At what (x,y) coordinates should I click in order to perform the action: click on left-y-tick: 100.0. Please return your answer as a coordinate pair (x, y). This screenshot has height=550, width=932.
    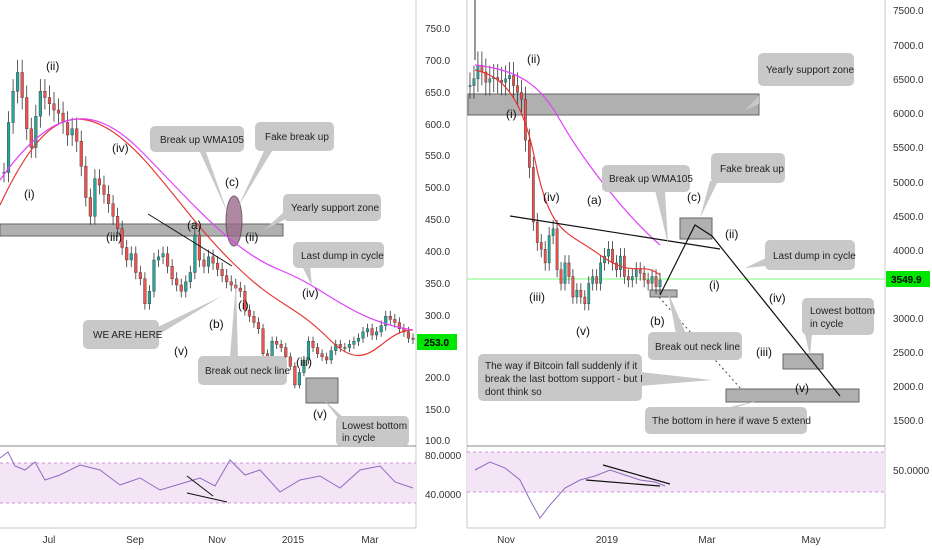
    Looking at the image, I should click on (437, 441).